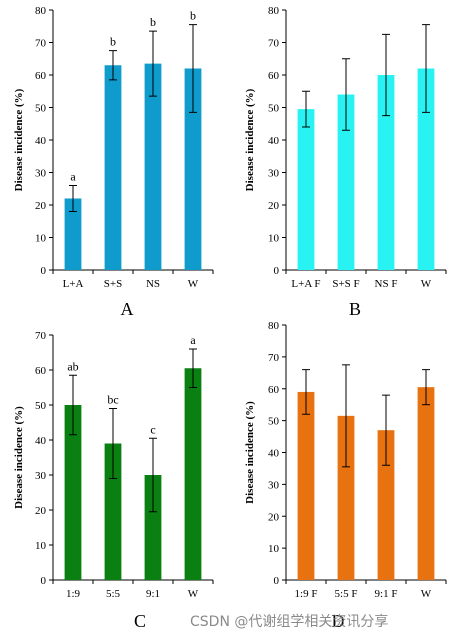  I want to click on x-tick-label: 5:5, so click(113, 594).